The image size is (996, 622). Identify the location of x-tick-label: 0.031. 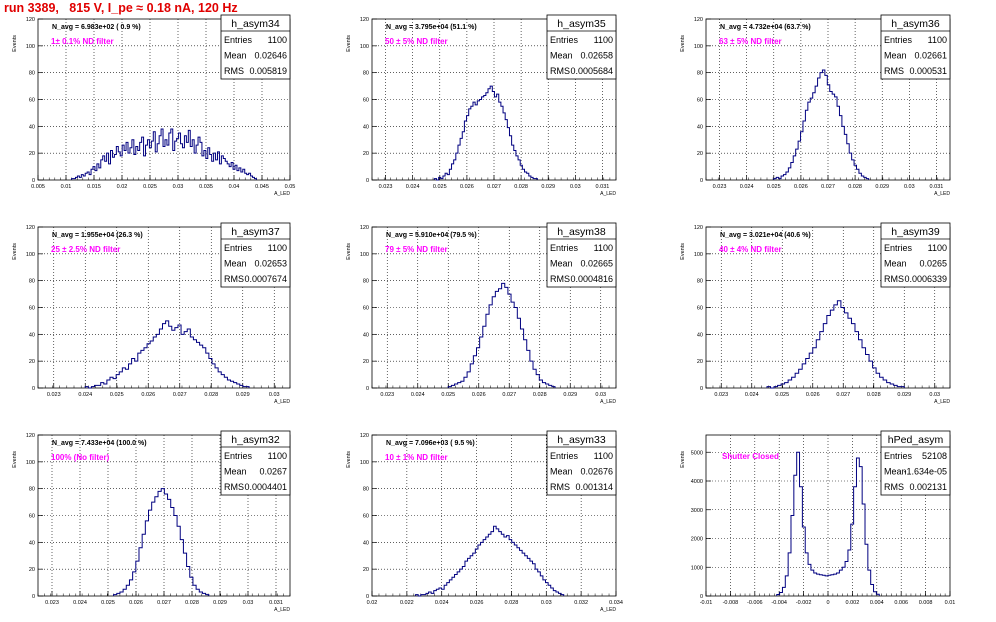
(937, 187).